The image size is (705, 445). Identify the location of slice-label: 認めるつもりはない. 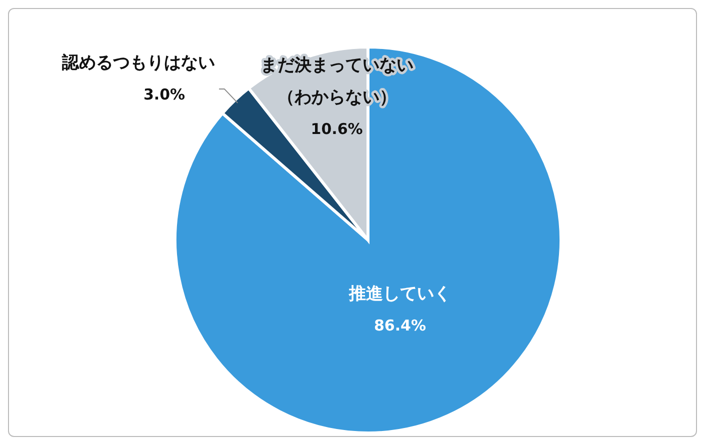
(138, 62).